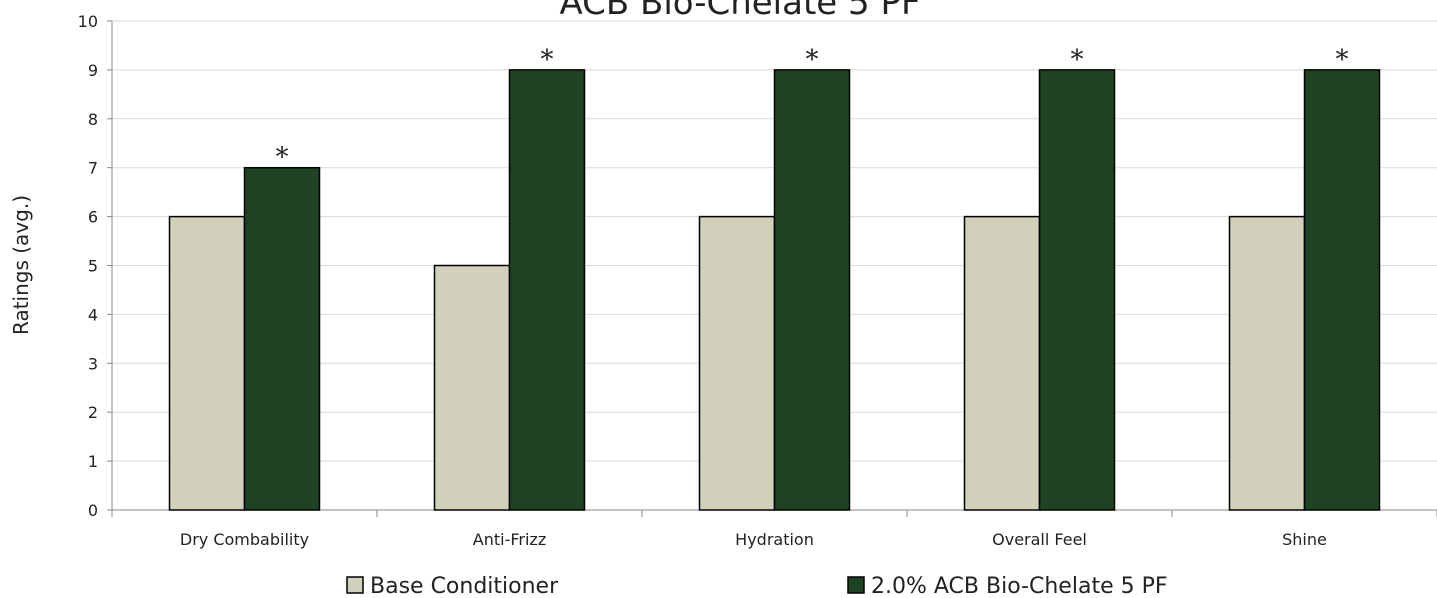  I want to click on x-tick-label: Hydration, so click(774, 539).